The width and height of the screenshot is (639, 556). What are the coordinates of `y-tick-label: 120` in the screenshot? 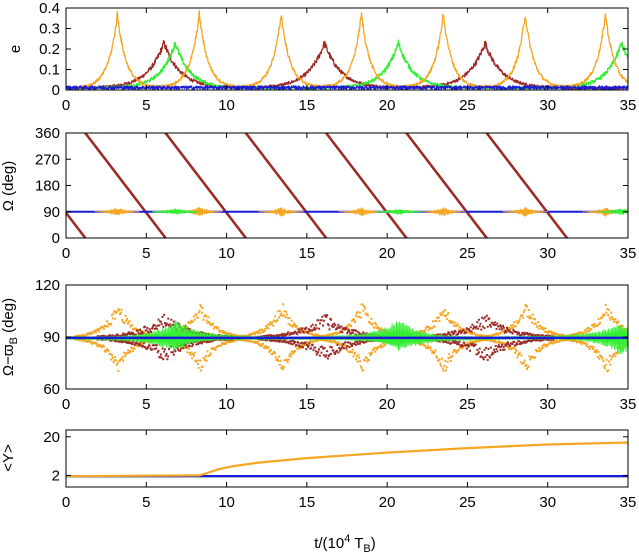 It's located at (47, 285).